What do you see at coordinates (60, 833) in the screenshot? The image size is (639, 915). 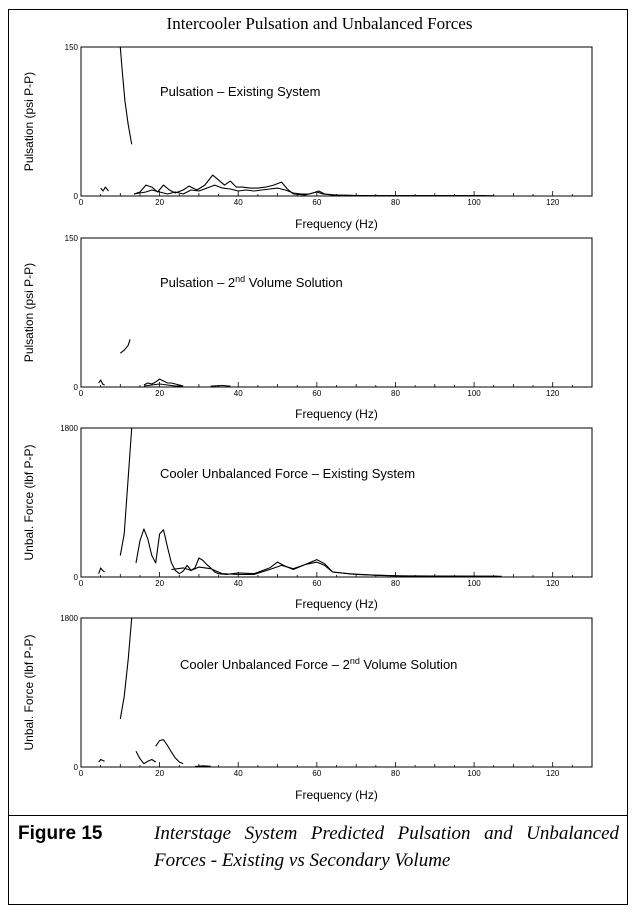 I see `caption-number: Figure 15` at bounding box center [60, 833].